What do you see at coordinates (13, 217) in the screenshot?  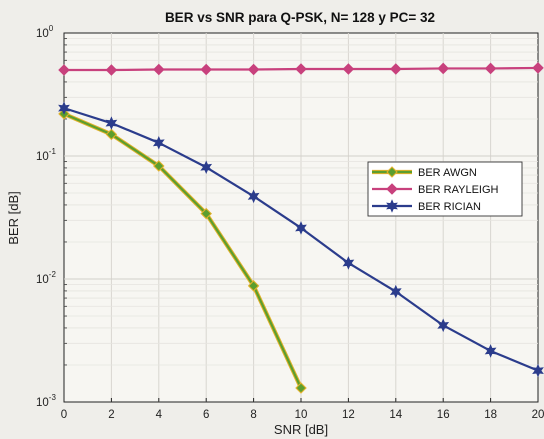 I see `y-axis-label: BER [dB]` at bounding box center [13, 217].